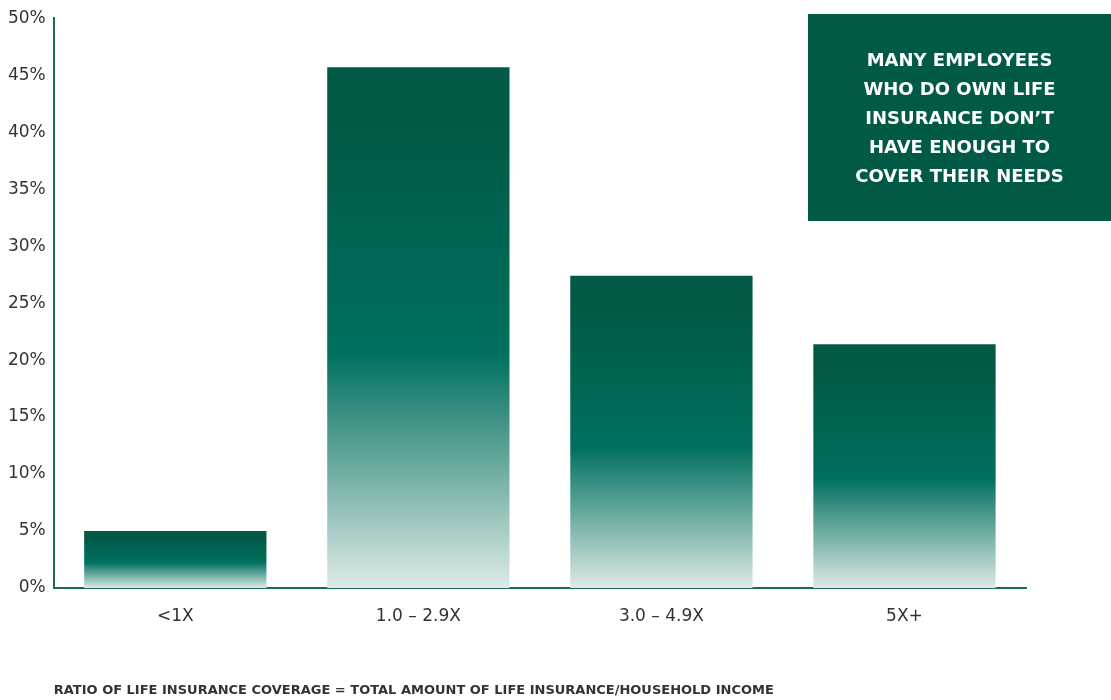 The width and height of the screenshot is (1111, 700). Describe the element at coordinates (904, 614) in the screenshot. I see `x-tick-label: 5X+` at that location.